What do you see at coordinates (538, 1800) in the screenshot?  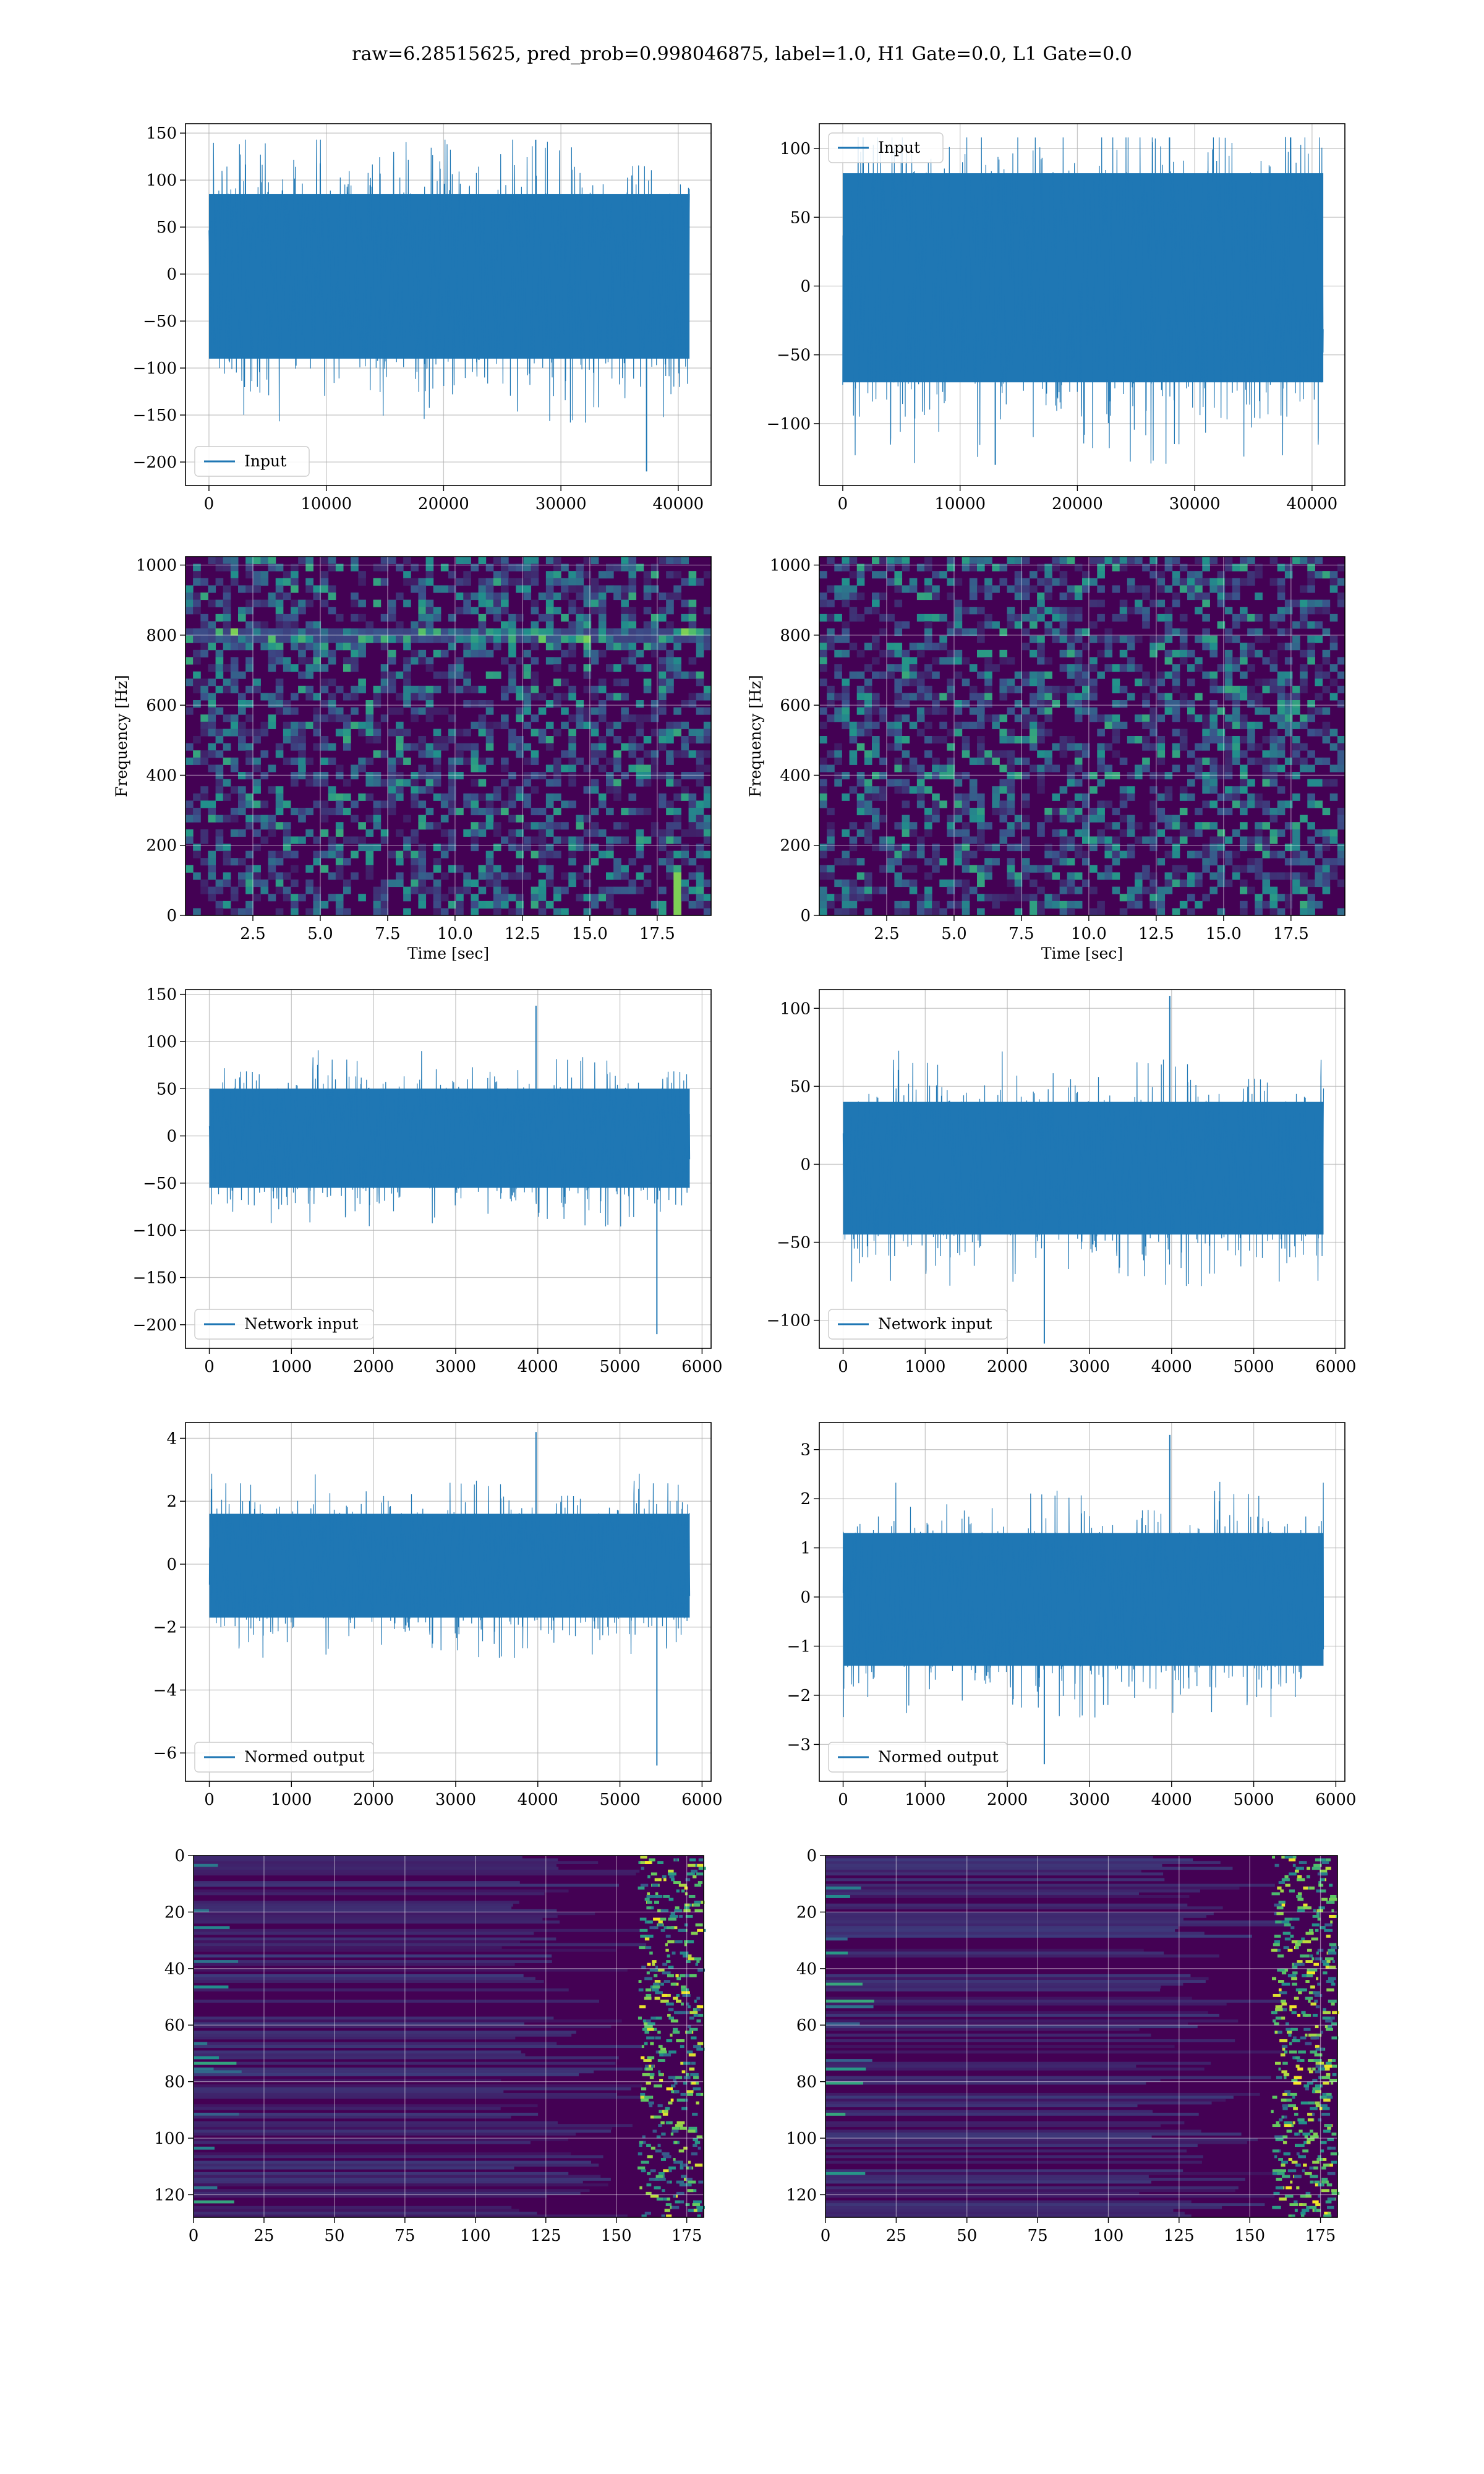 I see `x-tick-label: 4000` at bounding box center [538, 1800].